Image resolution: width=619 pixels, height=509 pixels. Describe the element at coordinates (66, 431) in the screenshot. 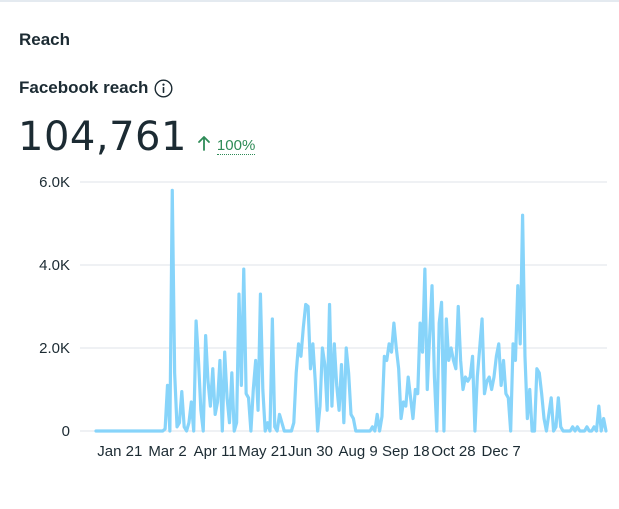

I see `y-tick-label: 0` at that location.